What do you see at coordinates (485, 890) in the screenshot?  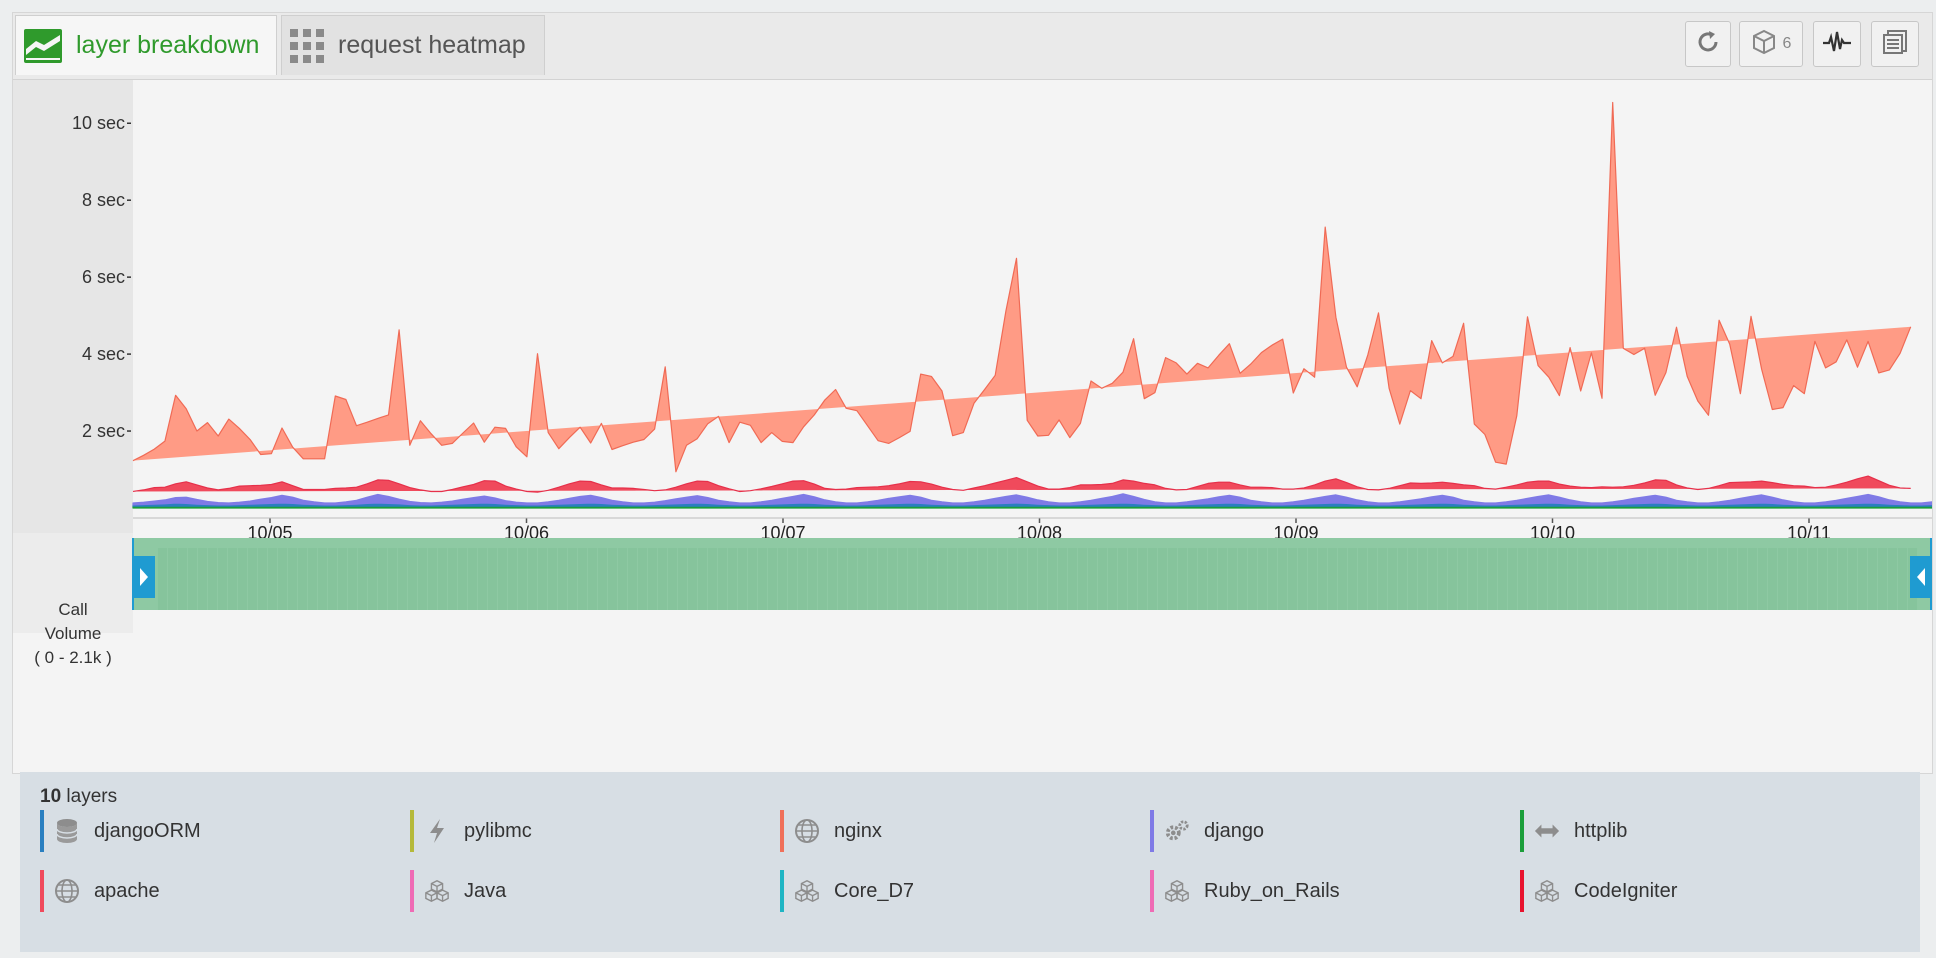 I see `legend-item-label: Java` at bounding box center [485, 890].